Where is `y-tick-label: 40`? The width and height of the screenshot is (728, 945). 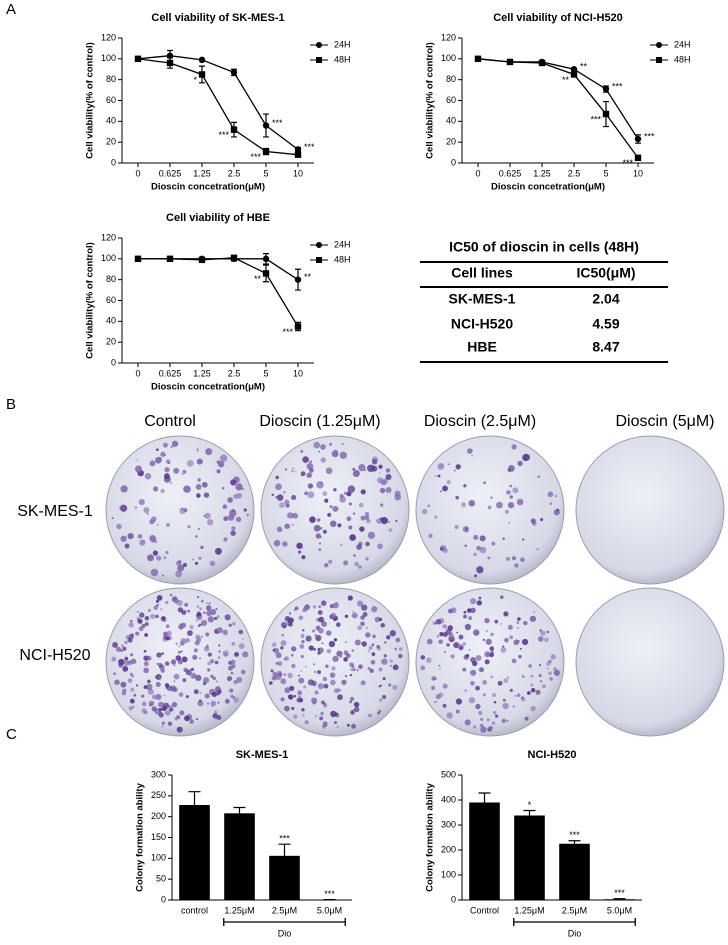
y-tick-label: 40 is located at coordinates (111, 321).